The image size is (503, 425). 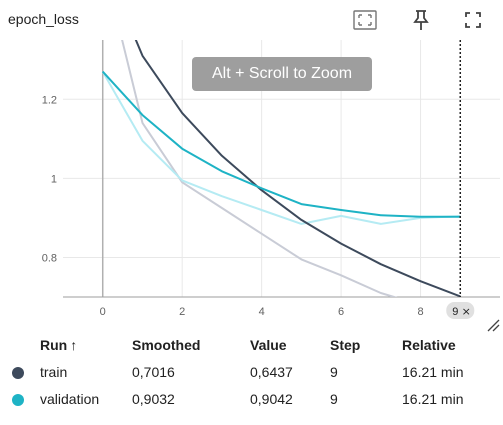 I want to click on fit-to-domain-button, so click(x=365, y=20).